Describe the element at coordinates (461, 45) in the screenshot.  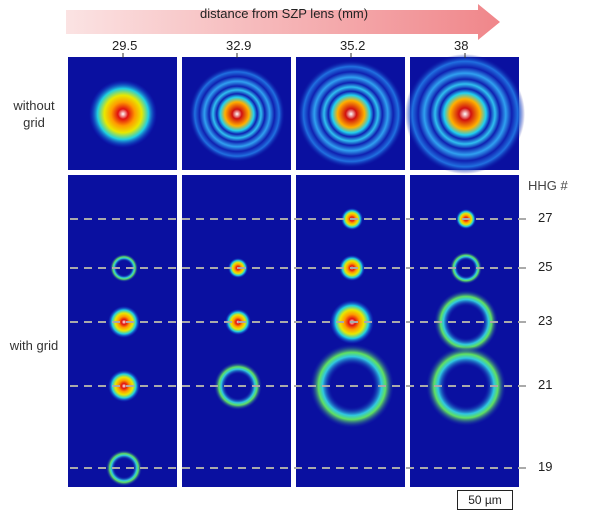
I see `distance-label: 38` at that location.